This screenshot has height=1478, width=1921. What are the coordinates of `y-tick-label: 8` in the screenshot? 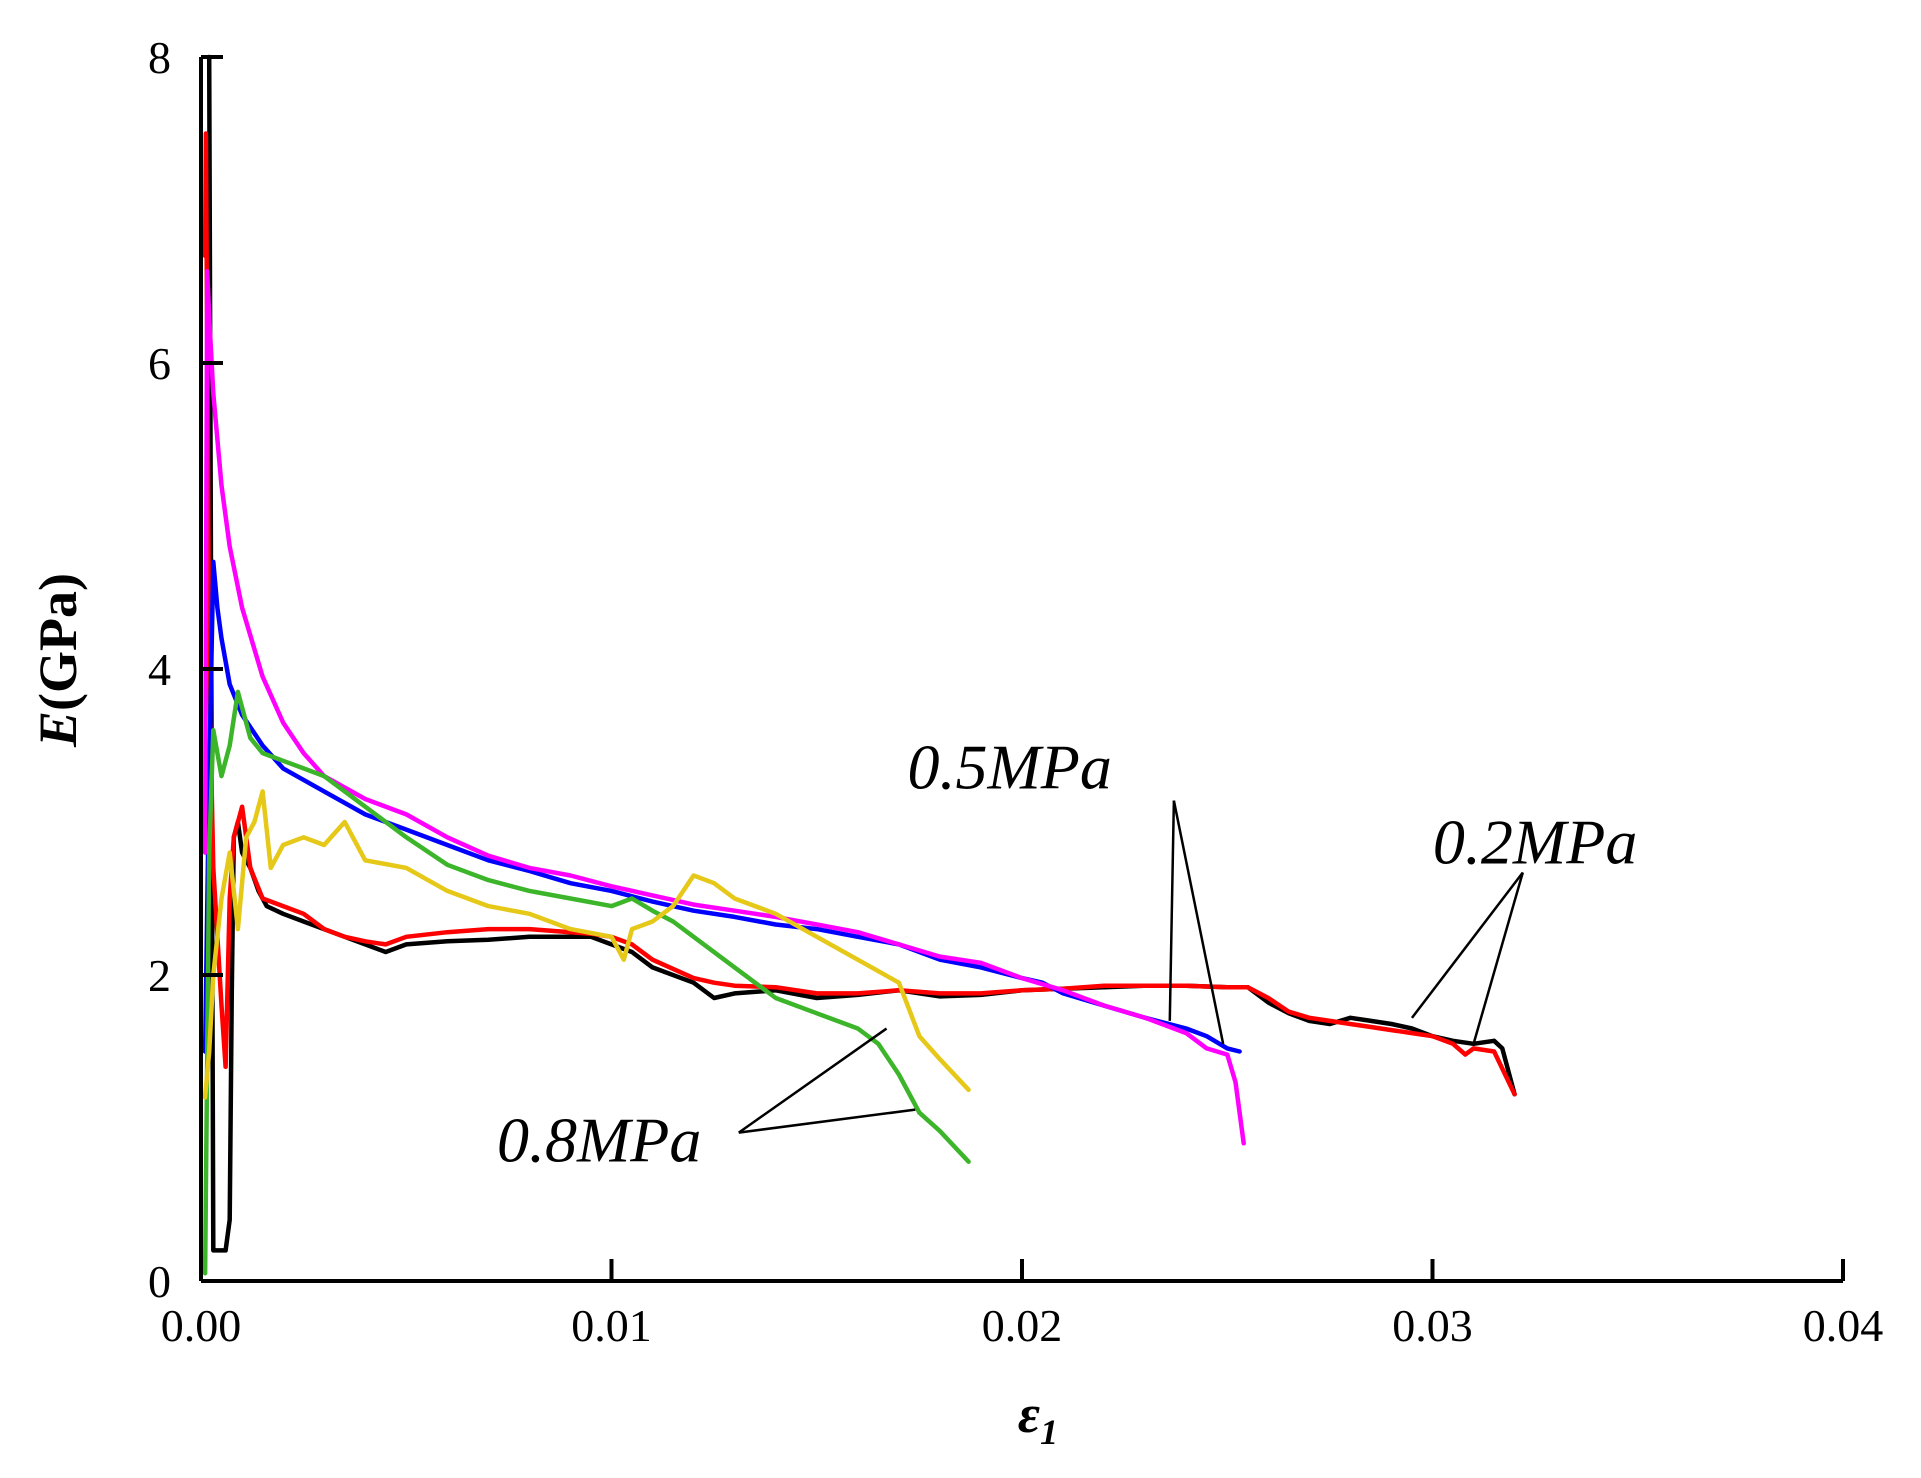 It's located at (159, 57).